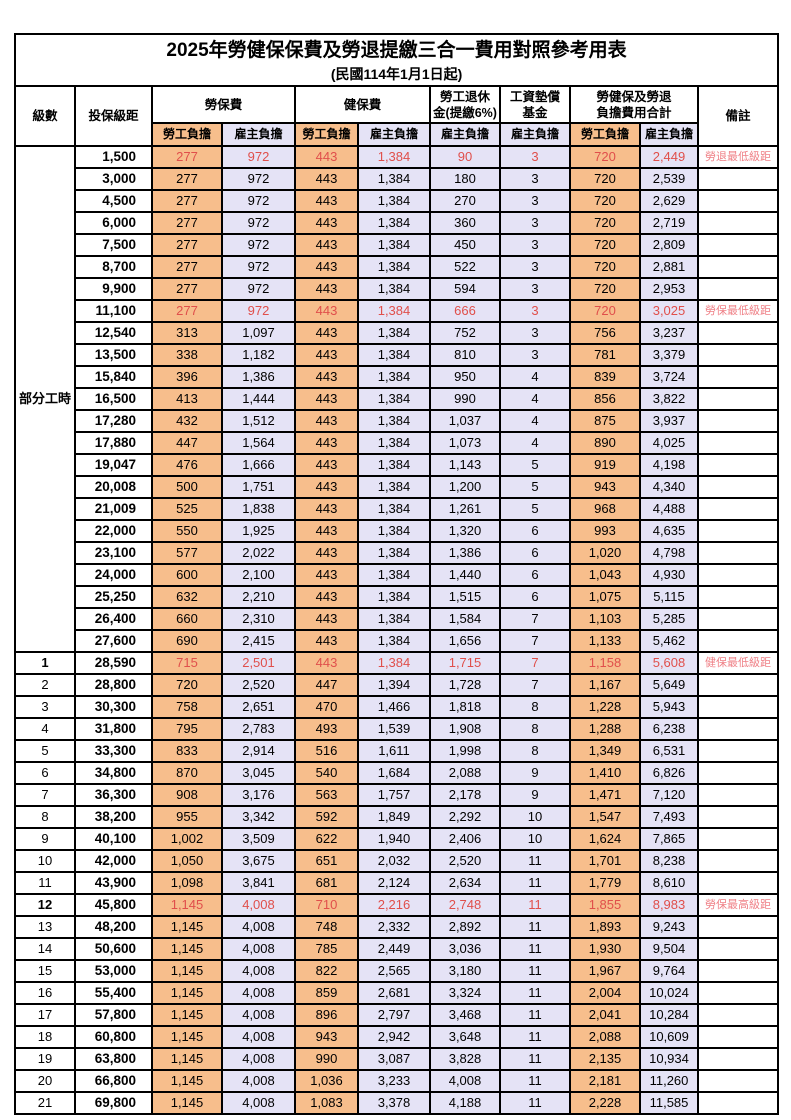 The height and width of the screenshot is (1120, 791). I want to click on cell-total-employee: 1,043, so click(605, 575).